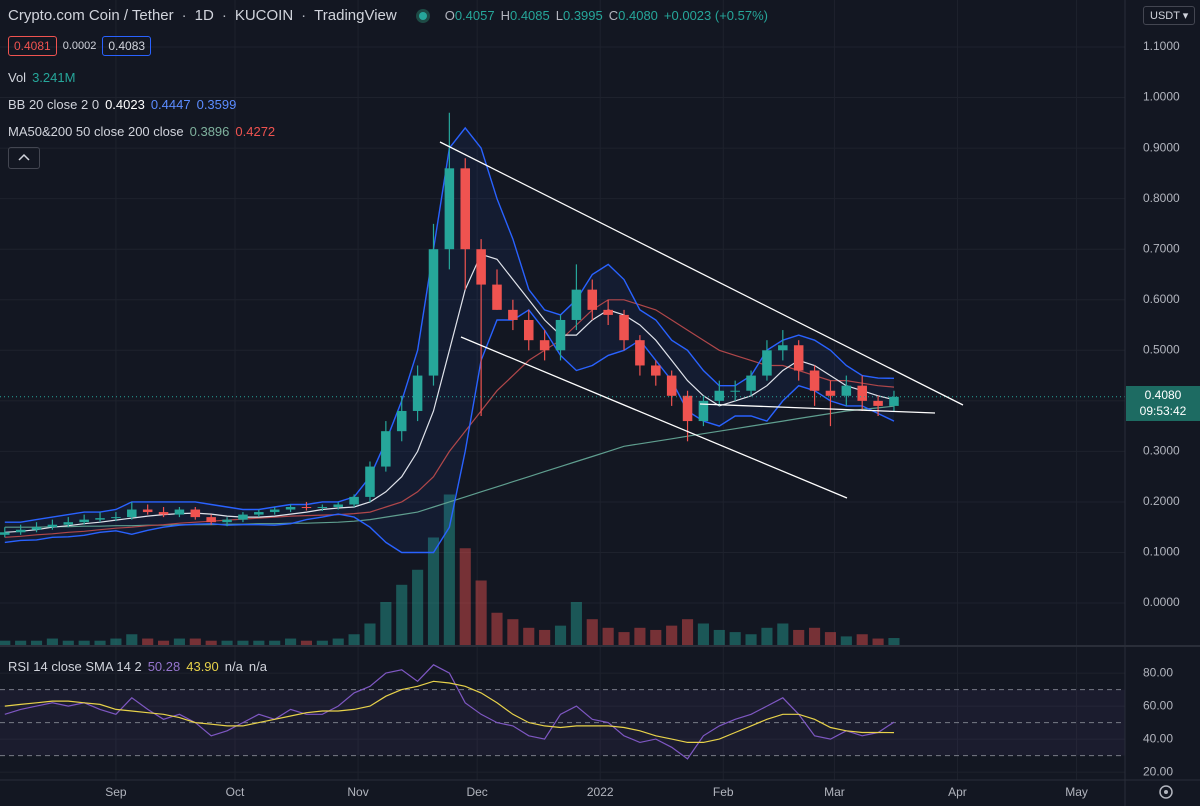 The height and width of the screenshot is (806, 1200). Describe the element at coordinates (355, 15) in the screenshot. I see `source: TradingView` at that location.